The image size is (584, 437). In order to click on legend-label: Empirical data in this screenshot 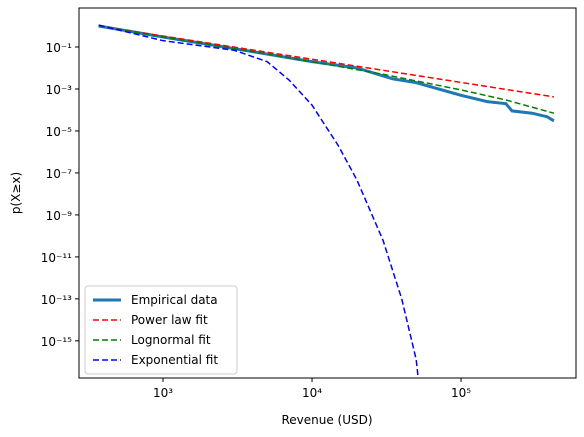, I will do `click(174, 300)`.